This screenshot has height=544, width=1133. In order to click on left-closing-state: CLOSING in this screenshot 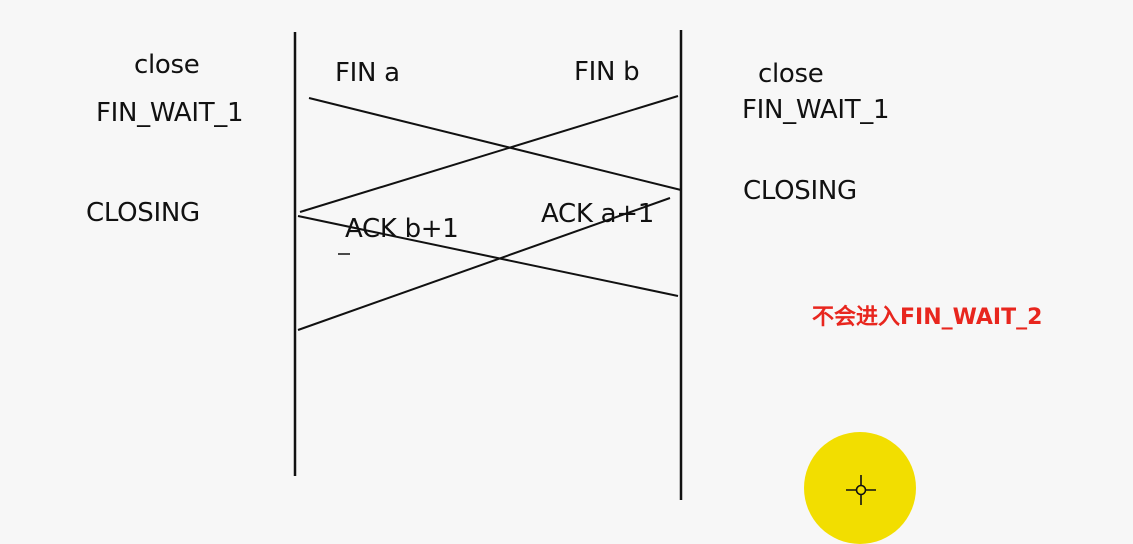, I will do `click(143, 213)`.